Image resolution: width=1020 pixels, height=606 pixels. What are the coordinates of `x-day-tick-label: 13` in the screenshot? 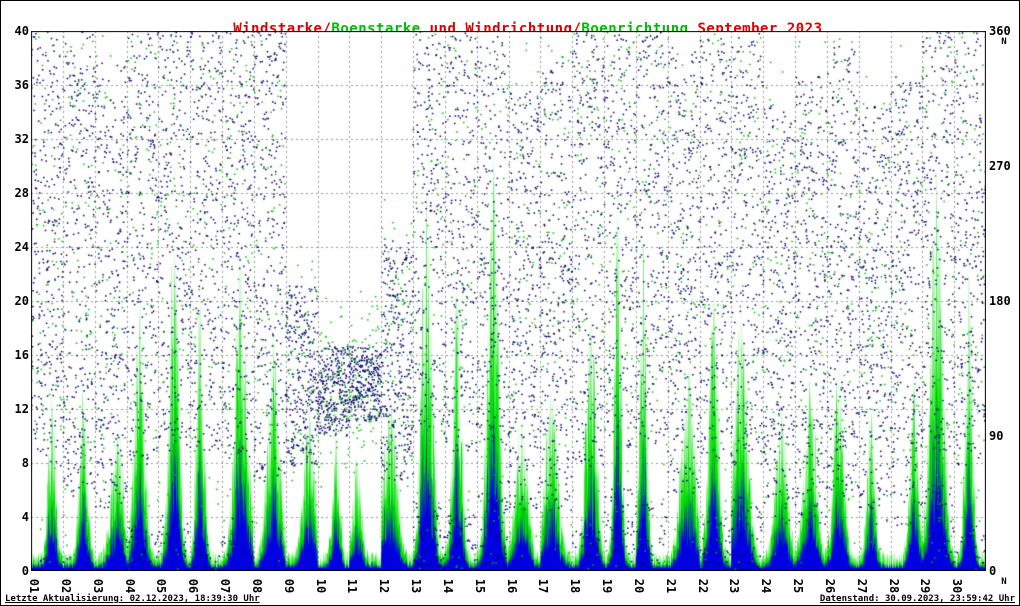 It's located at (416, 586).